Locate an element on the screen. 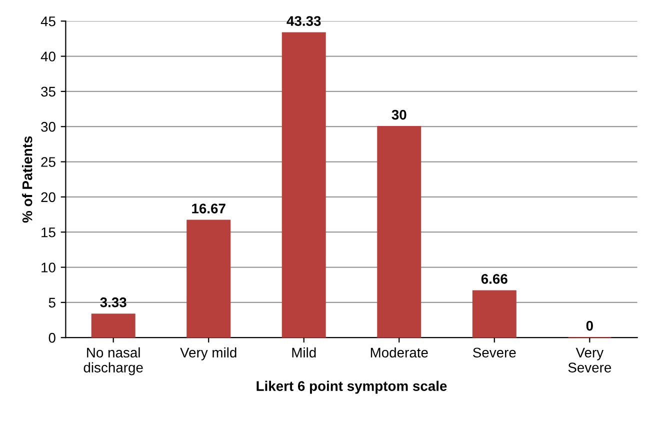 The height and width of the screenshot is (422, 657). x-tick-label: Moderate is located at coordinates (399, 352).